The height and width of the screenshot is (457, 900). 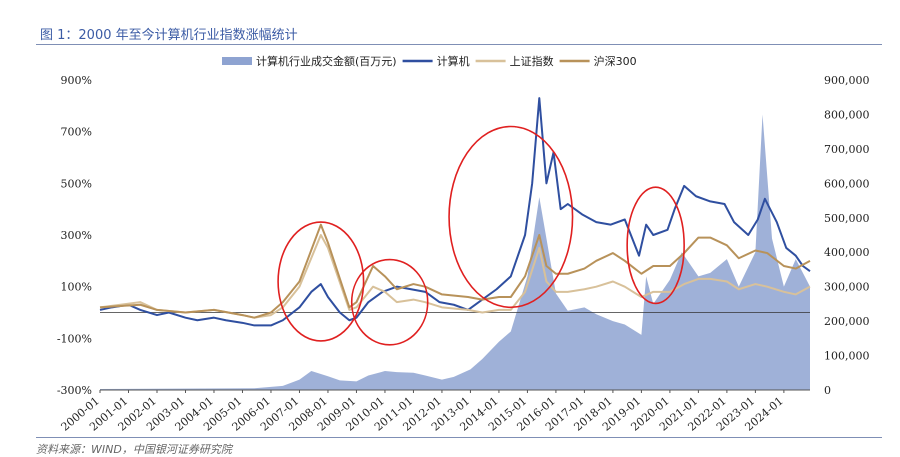 I want to click on y-right-tick-label: 700,000, so click(x=847, y=149).